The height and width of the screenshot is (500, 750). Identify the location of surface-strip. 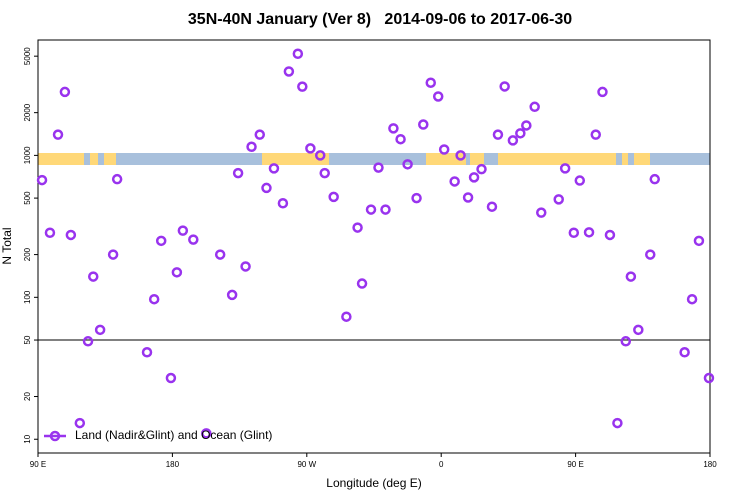
(374, 159).